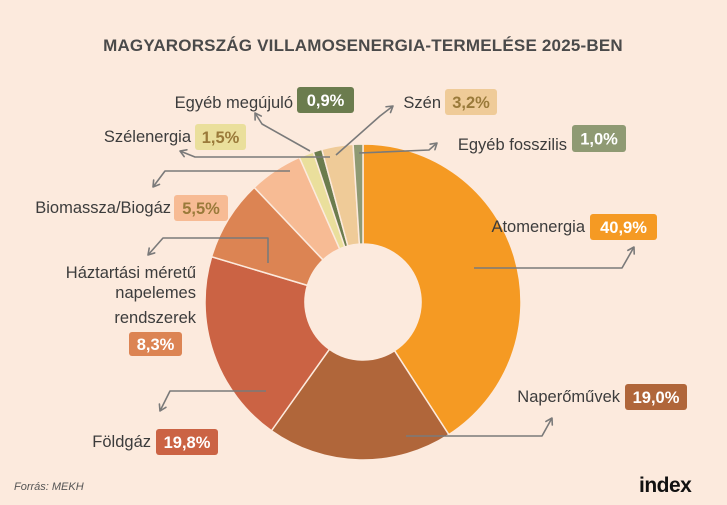  Describe the element at coordinates (212, 401) in the screenshot. I see `leader-foldgaz` at that location.